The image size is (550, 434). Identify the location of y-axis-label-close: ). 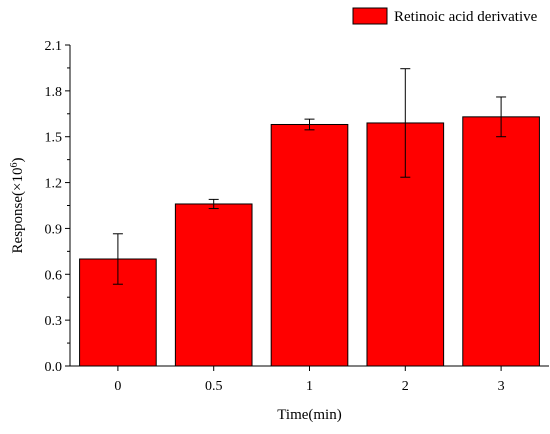
(18, 160).